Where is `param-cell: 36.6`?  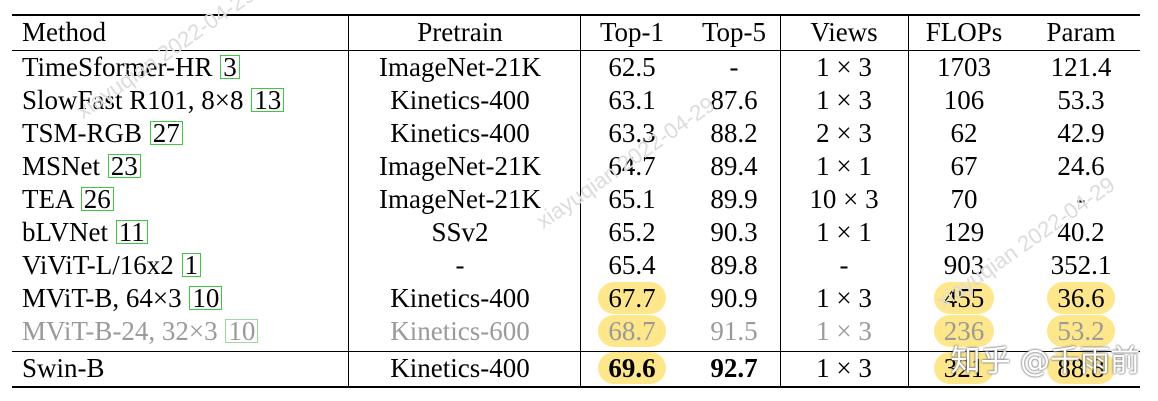 param-cell: 36.6 is located at coordinates (1081, 298).